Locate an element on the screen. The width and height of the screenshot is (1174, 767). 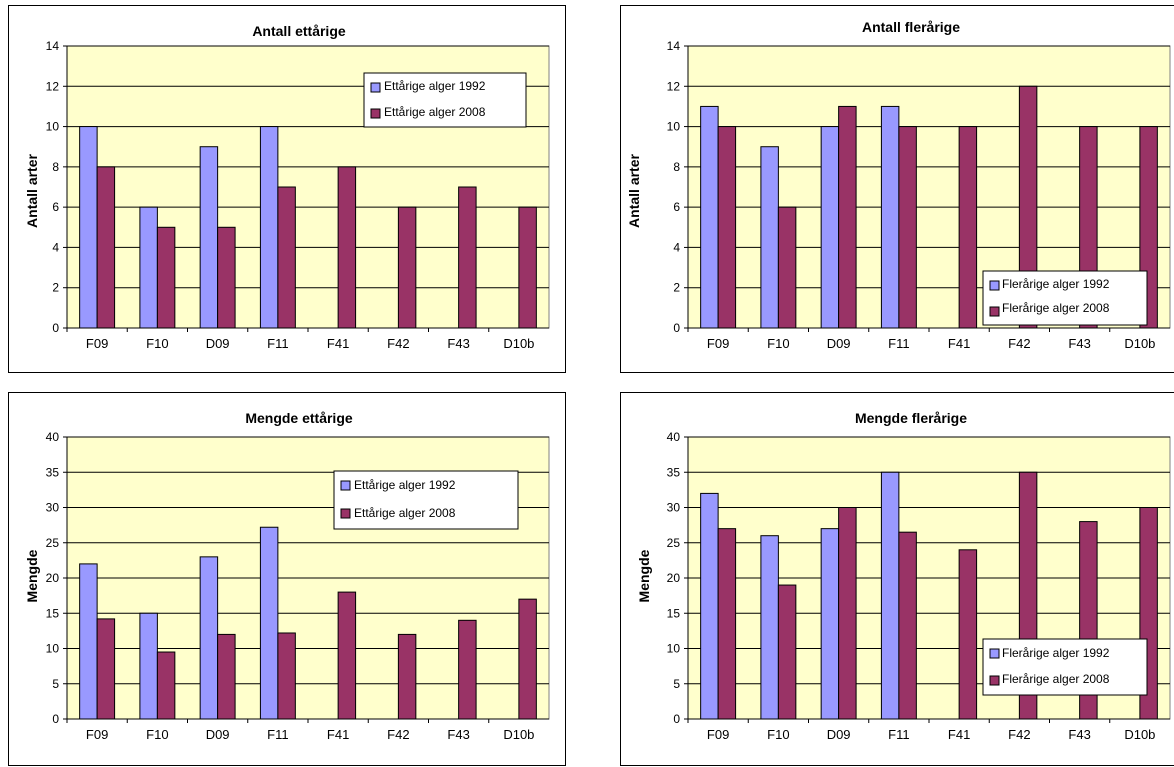
chart-title: Mengde ettårige is located at coordinates (299, 418).